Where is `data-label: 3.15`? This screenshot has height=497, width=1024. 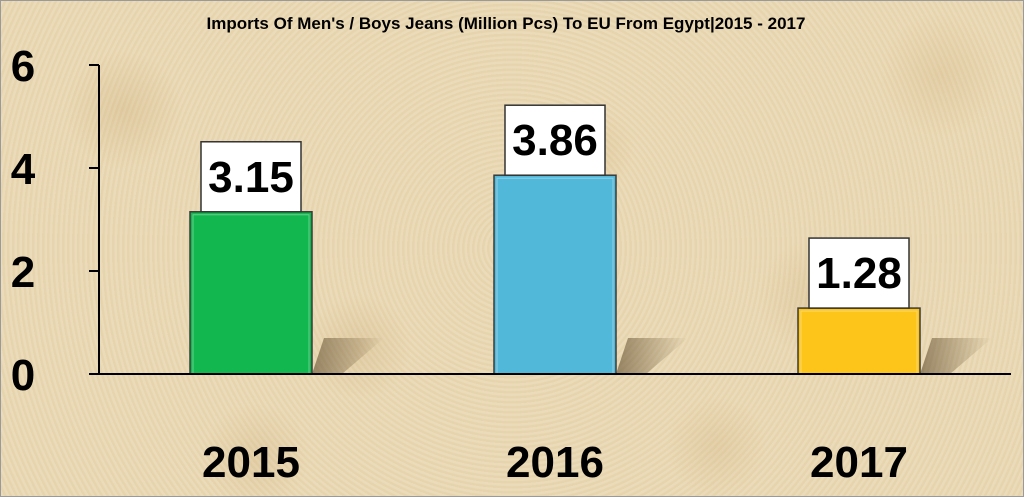
data-label: 3.15 is located at coordinates (251, 177).